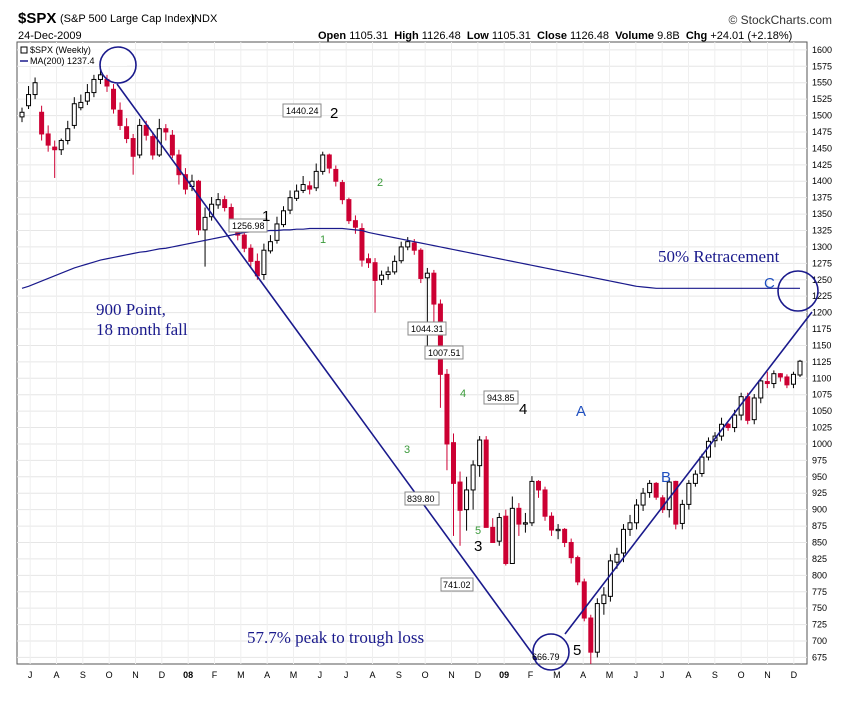  What do you see at coordinates (635, 36) in the screenshot?
I see `volume-label: Volume` at bounding box center [635, 36].